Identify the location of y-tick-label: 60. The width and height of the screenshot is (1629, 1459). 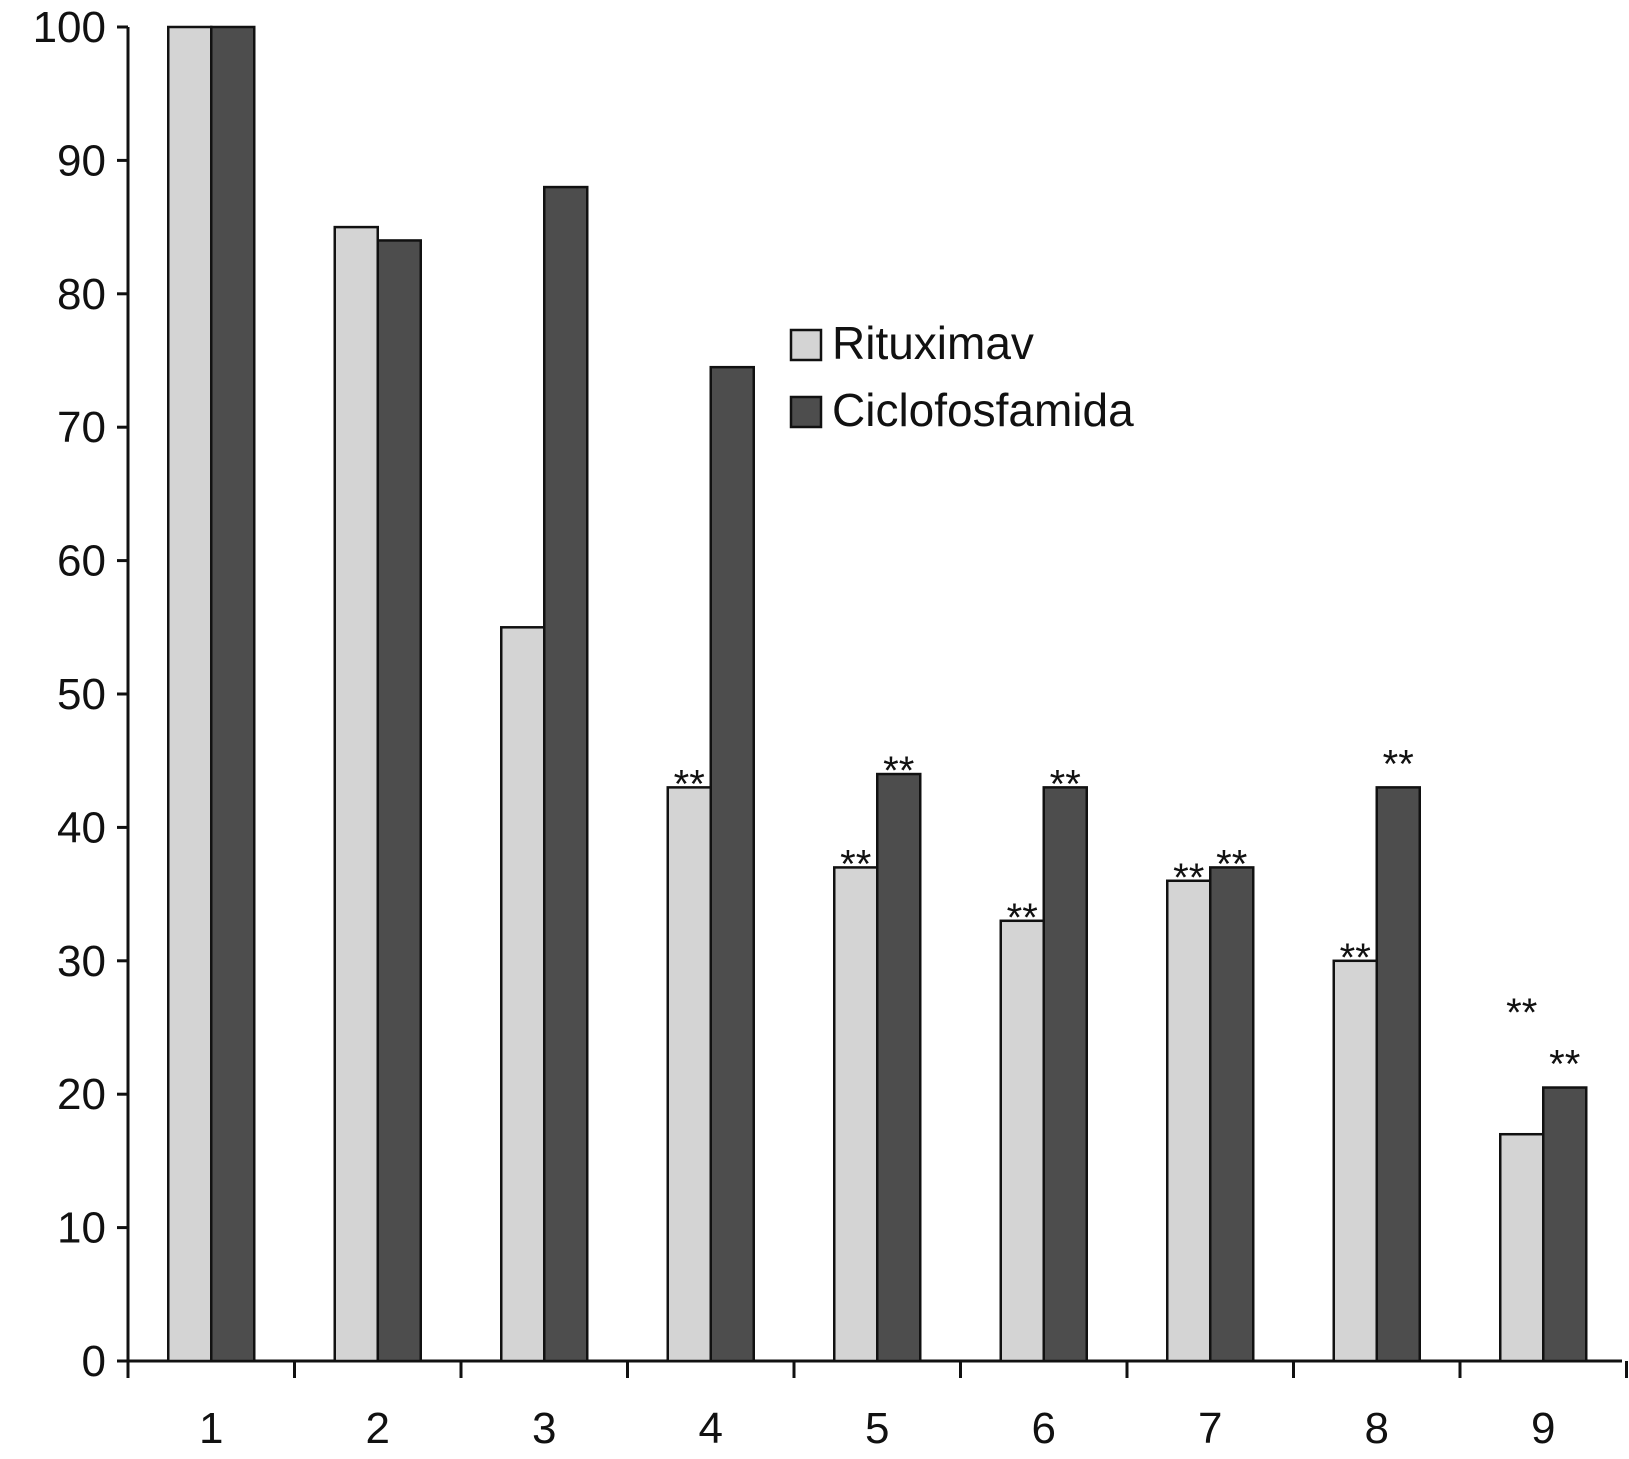
(81, 561).